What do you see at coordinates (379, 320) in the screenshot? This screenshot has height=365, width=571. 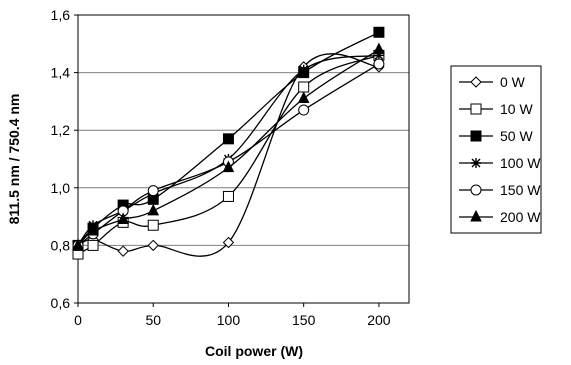 I see `x-tick-label: 200` at bounding box center [379, 320].